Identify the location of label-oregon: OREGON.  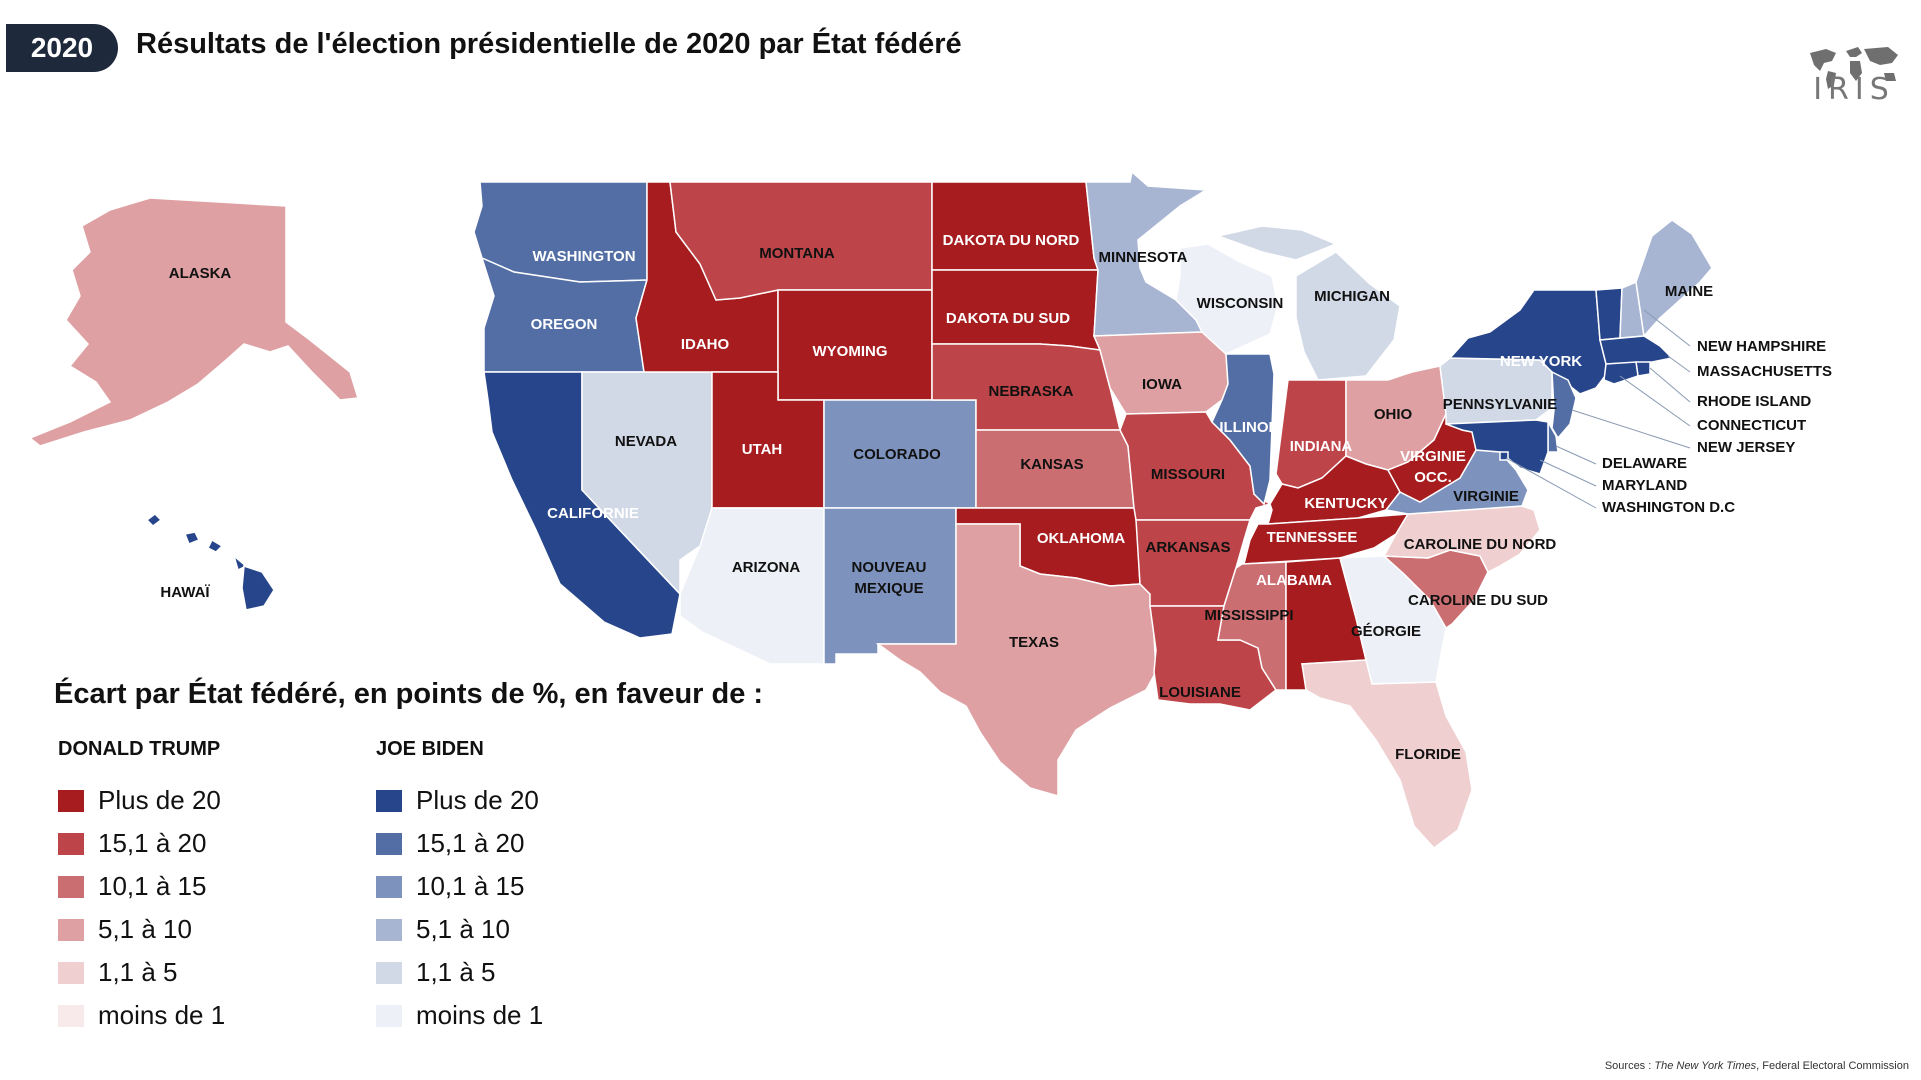
(564, 324).